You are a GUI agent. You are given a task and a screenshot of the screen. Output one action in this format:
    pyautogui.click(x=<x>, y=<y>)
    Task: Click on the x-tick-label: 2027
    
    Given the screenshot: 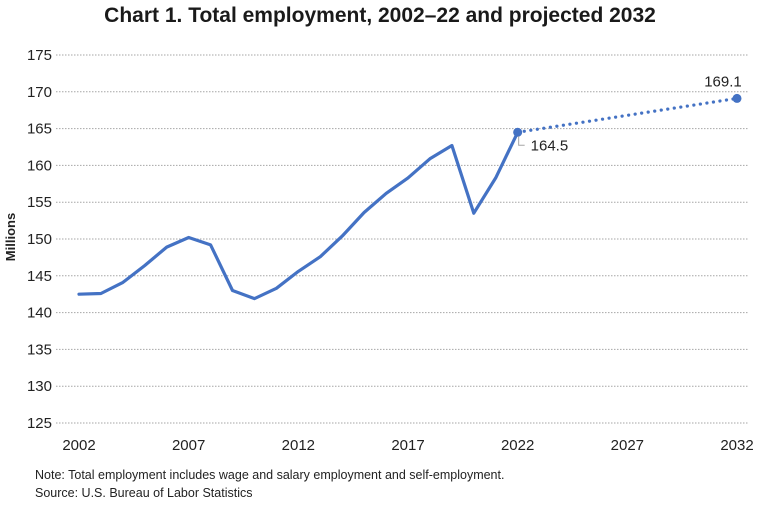 What is the action you would take?
    pyautogui.click(x=627, y=445)
    